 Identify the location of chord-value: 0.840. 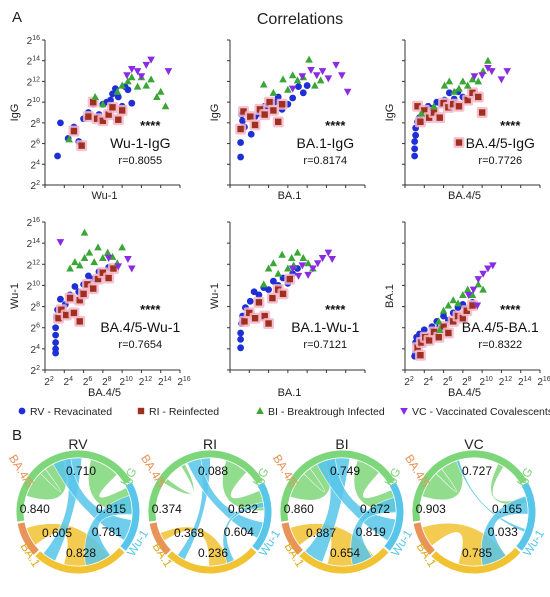
(35, 509).